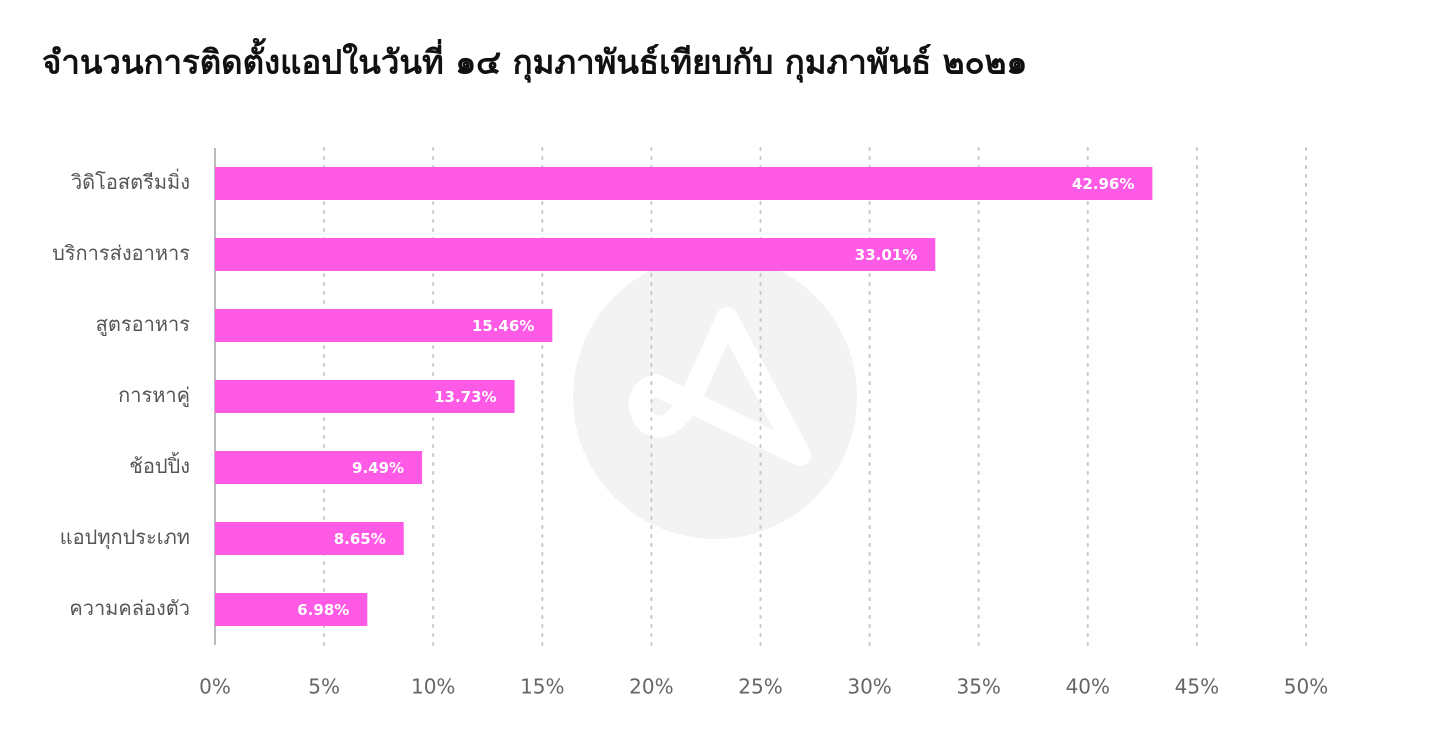 The height and width of the screenshot is (756, 1440). Describe the element at coordinates (159, 465) in the screenshot. I see `y-tick-label: ช้อปปิ้ง` at that location.